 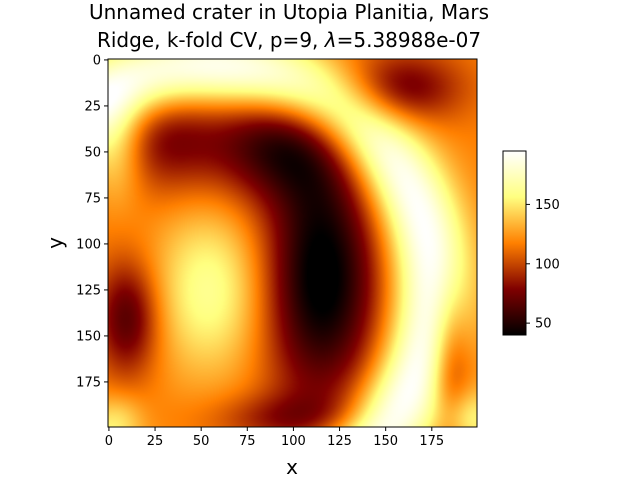 What do you see at coordinates (547, 205) in the screenshot?
I see `colorbar-tick-label-150: 150` at bounding box center [547, 205].